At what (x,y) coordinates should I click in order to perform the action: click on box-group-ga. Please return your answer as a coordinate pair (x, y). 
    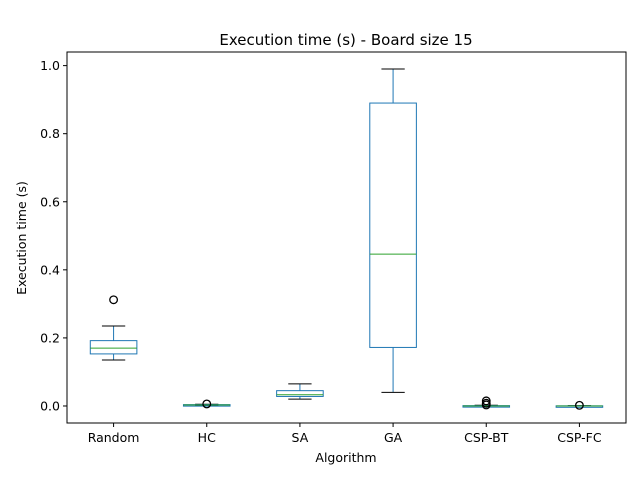
    Looking at the image, I should click on (393, 230).